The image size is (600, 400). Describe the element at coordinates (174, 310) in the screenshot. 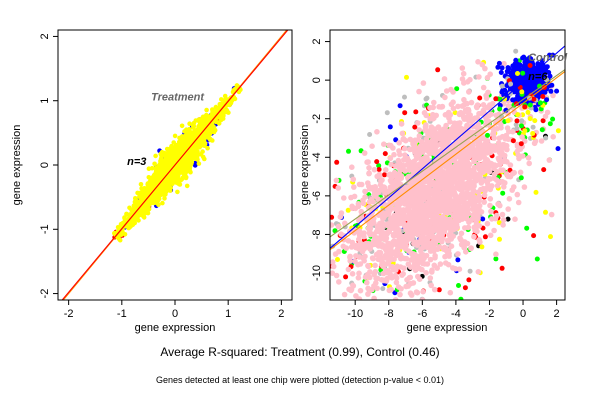

I see `treatment-x-axis: -2 -1 0 1 2` at that location.